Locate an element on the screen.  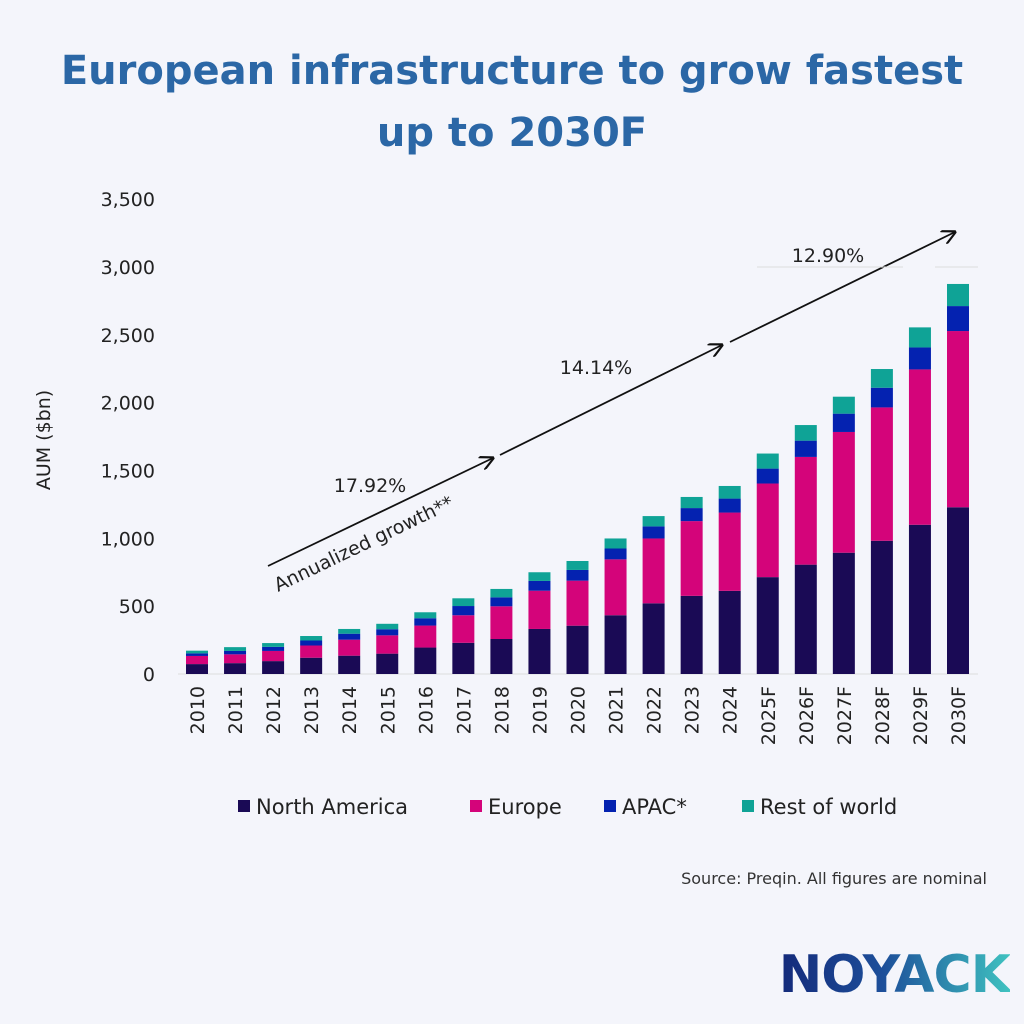
noyack-logo: NOYACK is located at coordinates (894, 975).